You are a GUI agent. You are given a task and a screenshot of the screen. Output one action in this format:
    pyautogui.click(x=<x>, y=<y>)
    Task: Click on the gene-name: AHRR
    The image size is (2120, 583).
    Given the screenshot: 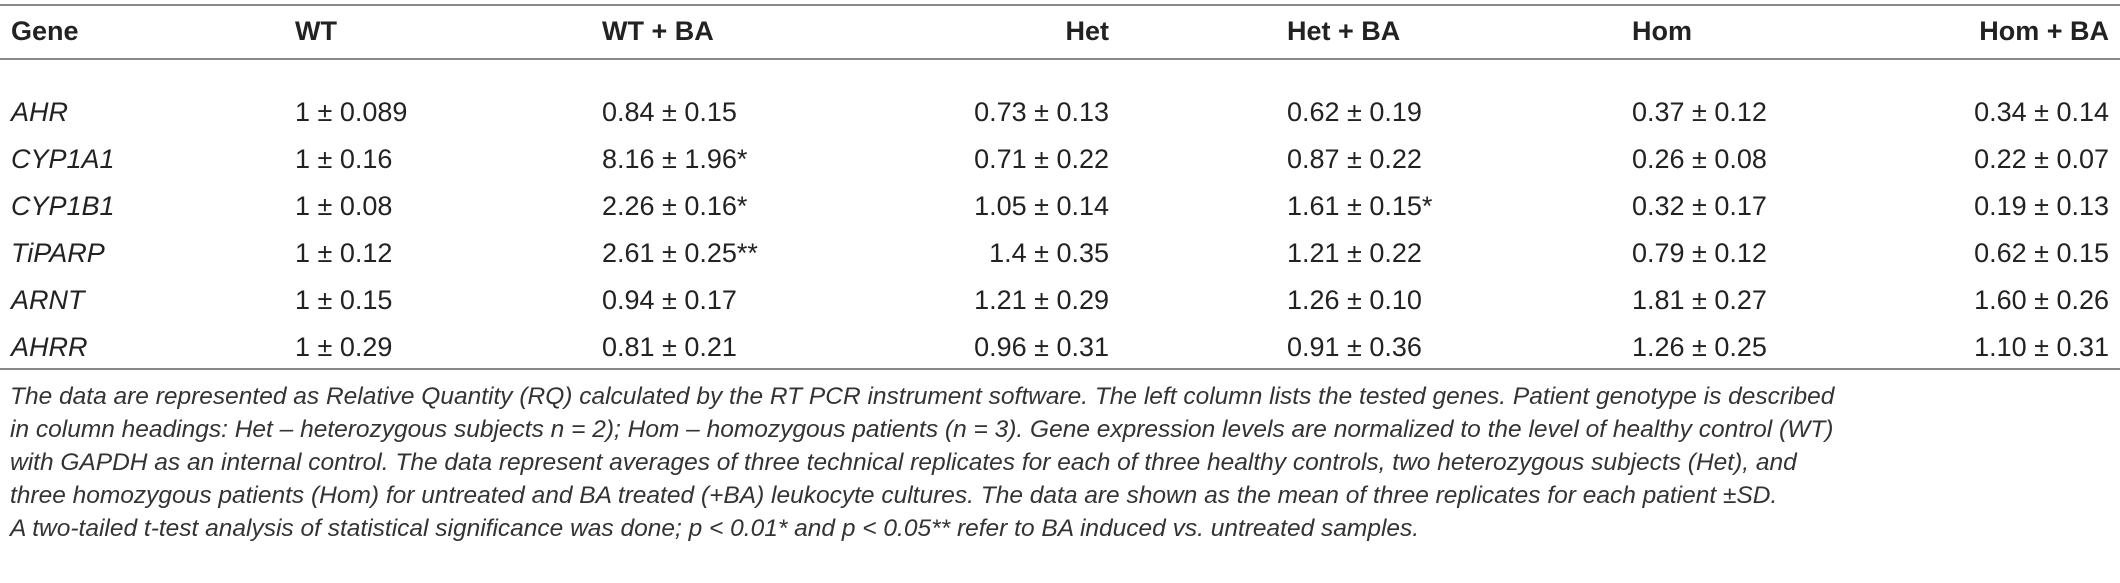 What is the action you would take?
    pyautogui.click(x=49, y=347)
    